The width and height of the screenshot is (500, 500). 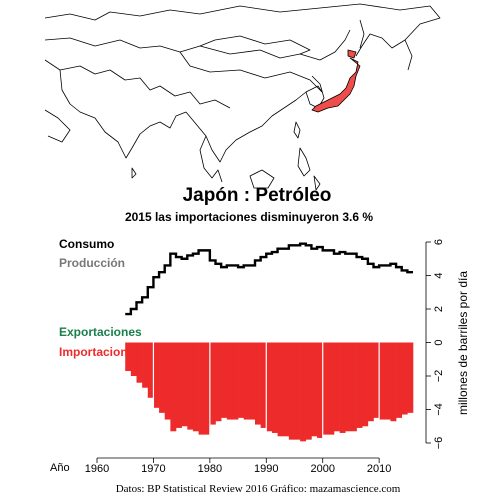 What do you see at coordinates (100, 352) in the screenshot?
I see `legend-imports: Importaciones` at bounding box center [100, 352].